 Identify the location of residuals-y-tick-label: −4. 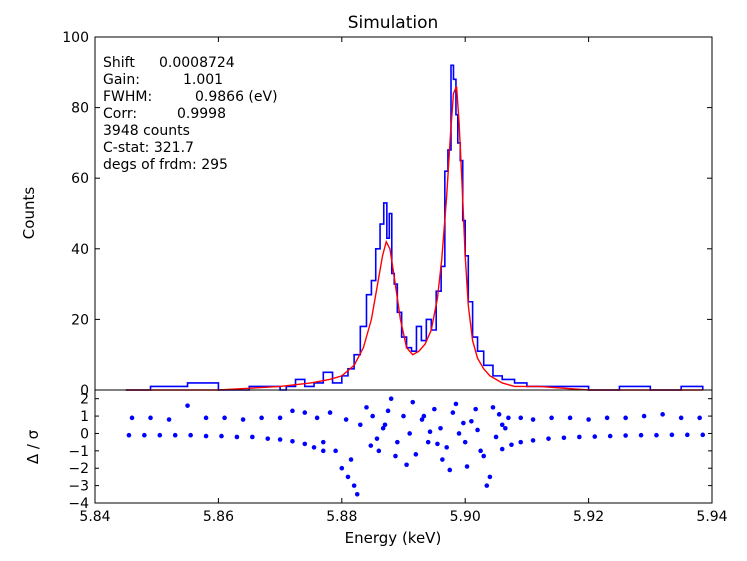
(78, 504).